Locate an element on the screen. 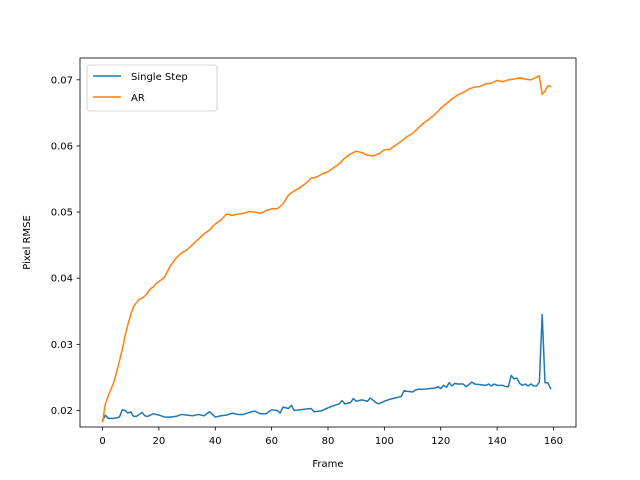 Image resolution: width=640 pixels, height=480 pixels. y-tick-label: 0.05 is located at coordinates (62, 213).